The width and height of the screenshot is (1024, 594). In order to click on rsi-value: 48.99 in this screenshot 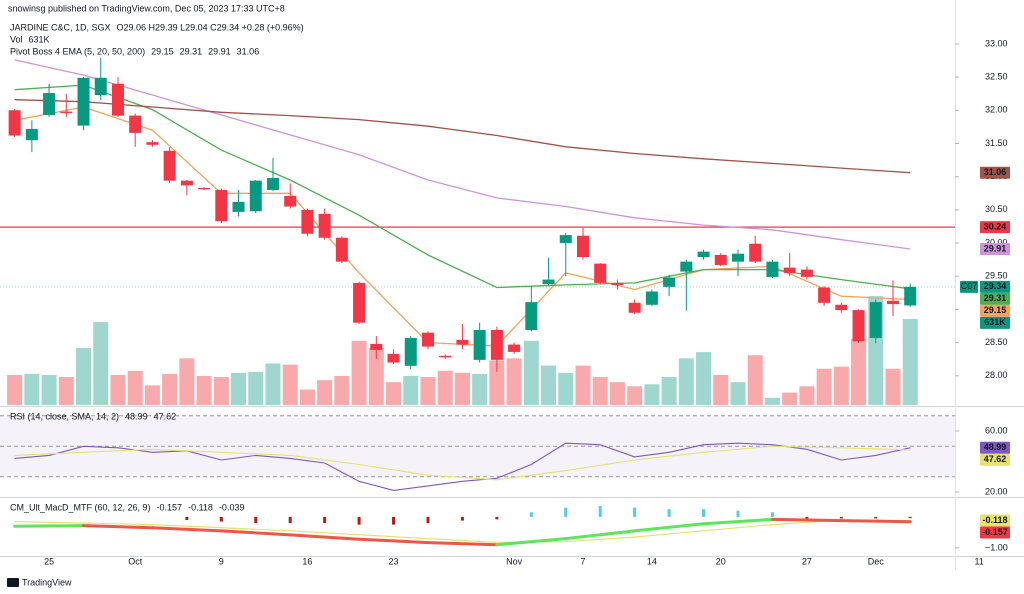, I will do `click(136, 416)`.